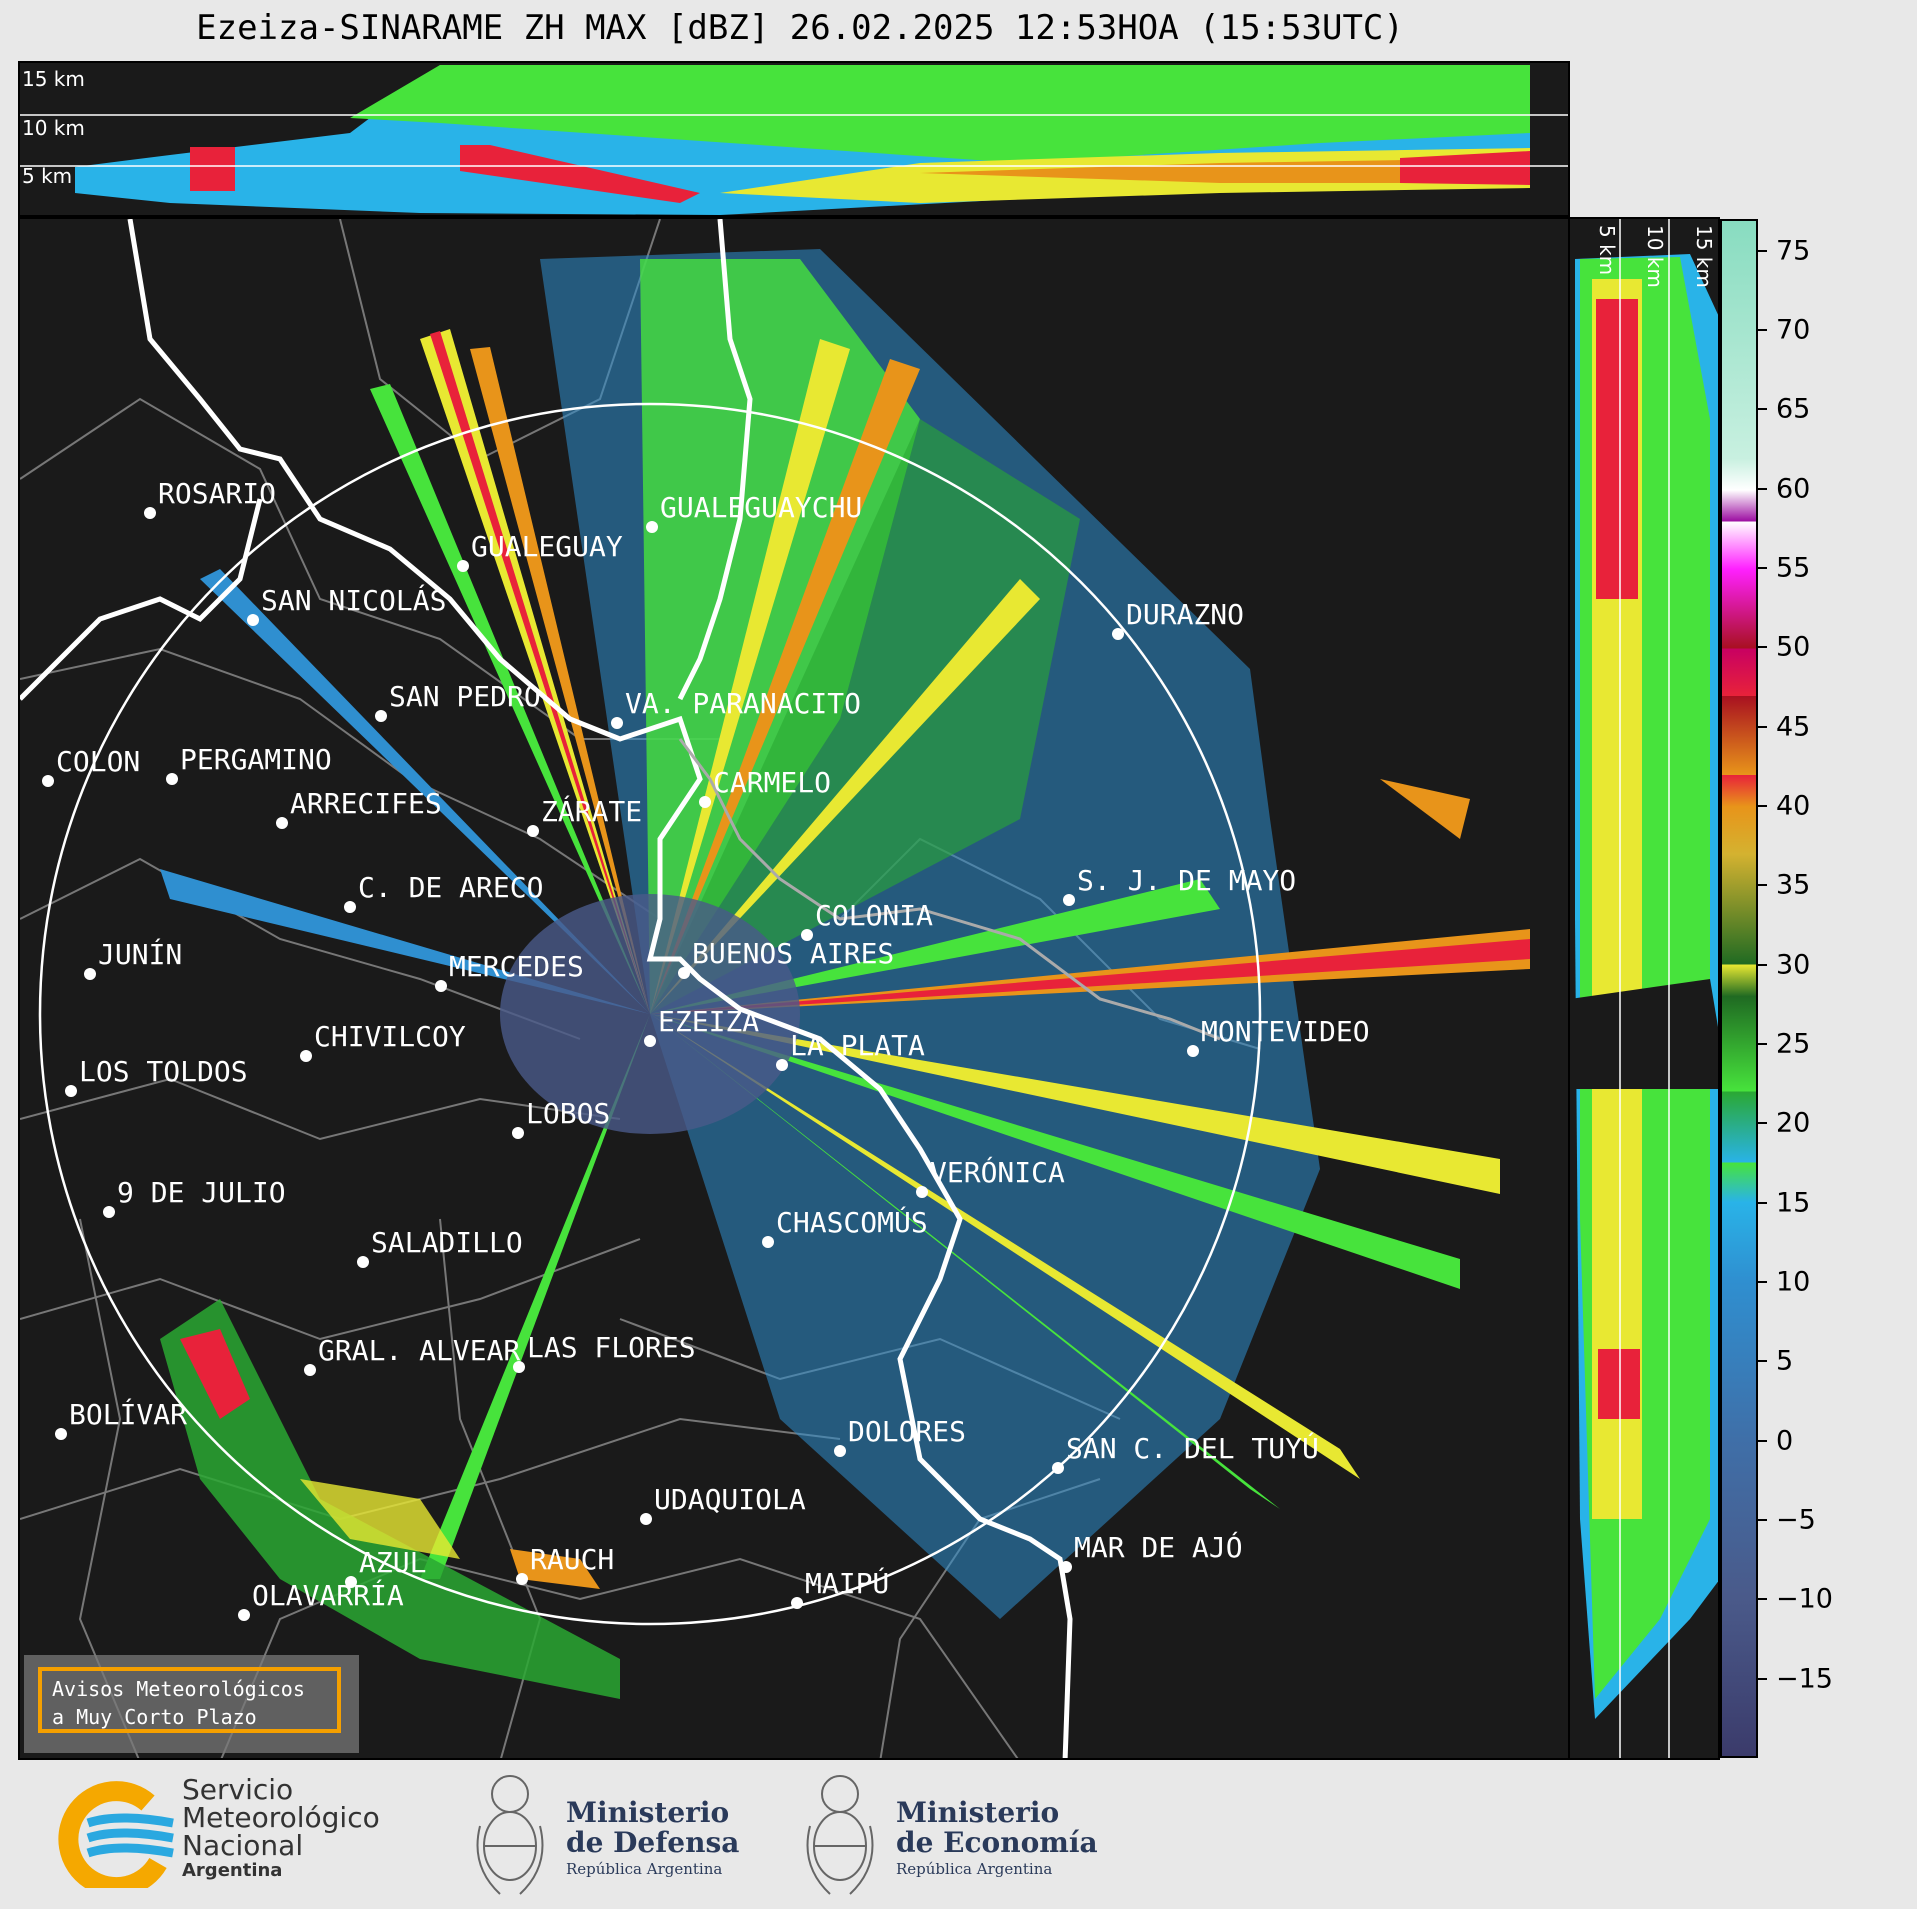  I want to click on city-chascomus: CHASCOMÚS, so click(852, 1222).